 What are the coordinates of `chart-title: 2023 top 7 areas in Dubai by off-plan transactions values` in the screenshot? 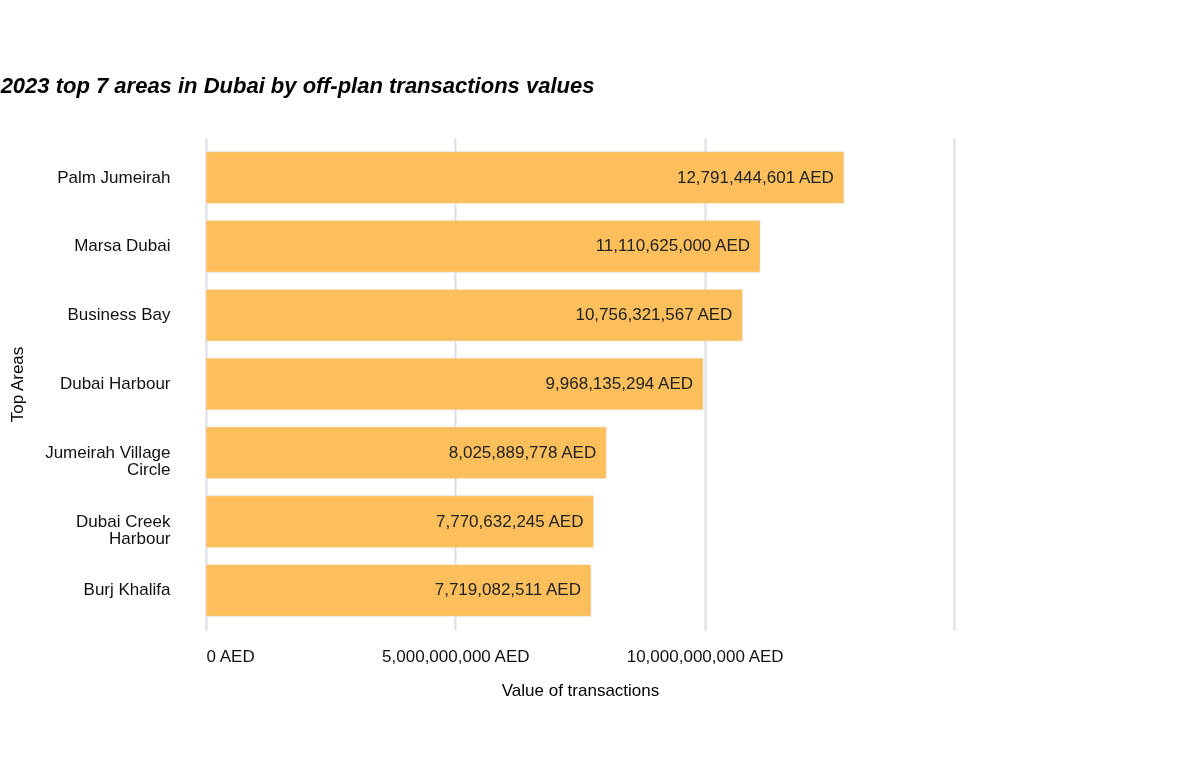 It's located at (297, 85).